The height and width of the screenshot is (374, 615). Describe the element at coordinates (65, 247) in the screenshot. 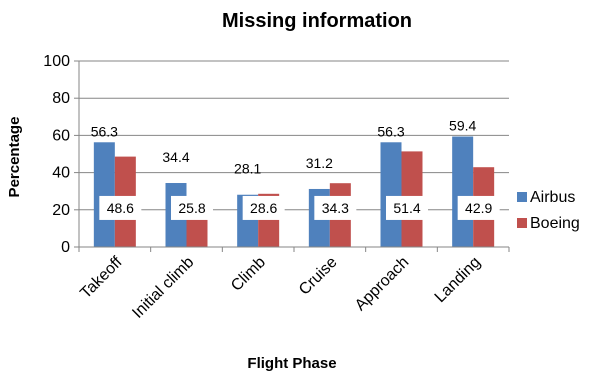

I see `y-tick-label: 0` at that location.